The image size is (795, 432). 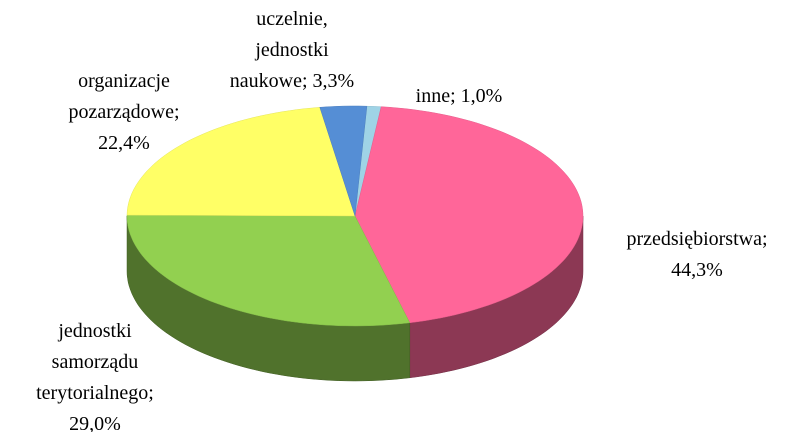 I want to click on data-label-line: 22,4%, so click(x=124, y=143).